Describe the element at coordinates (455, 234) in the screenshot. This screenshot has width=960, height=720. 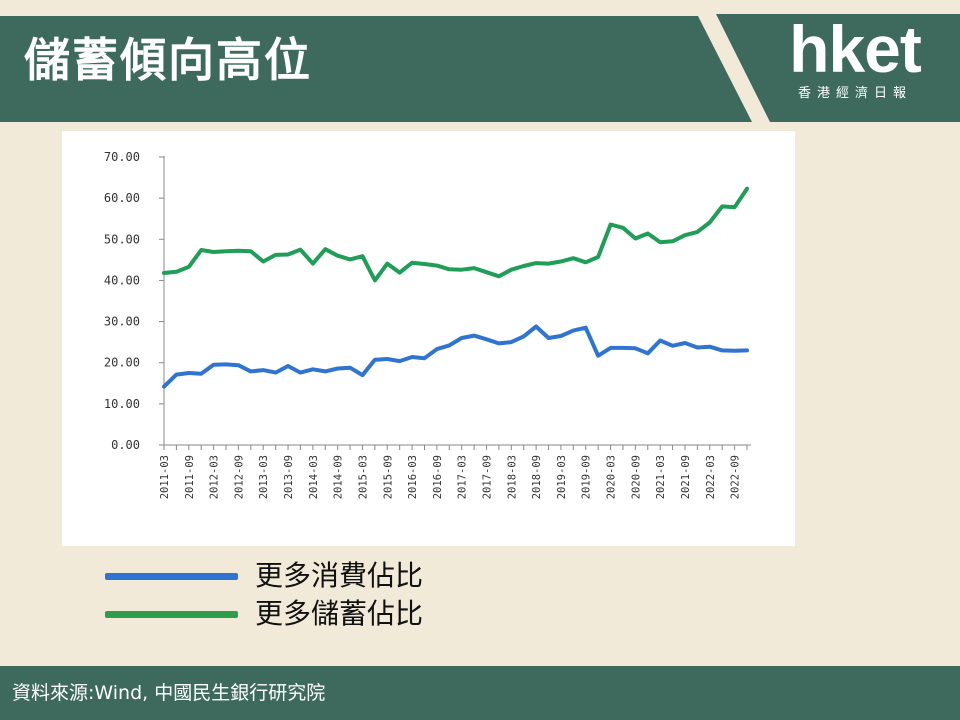
I see `series-line-savings` at that location.